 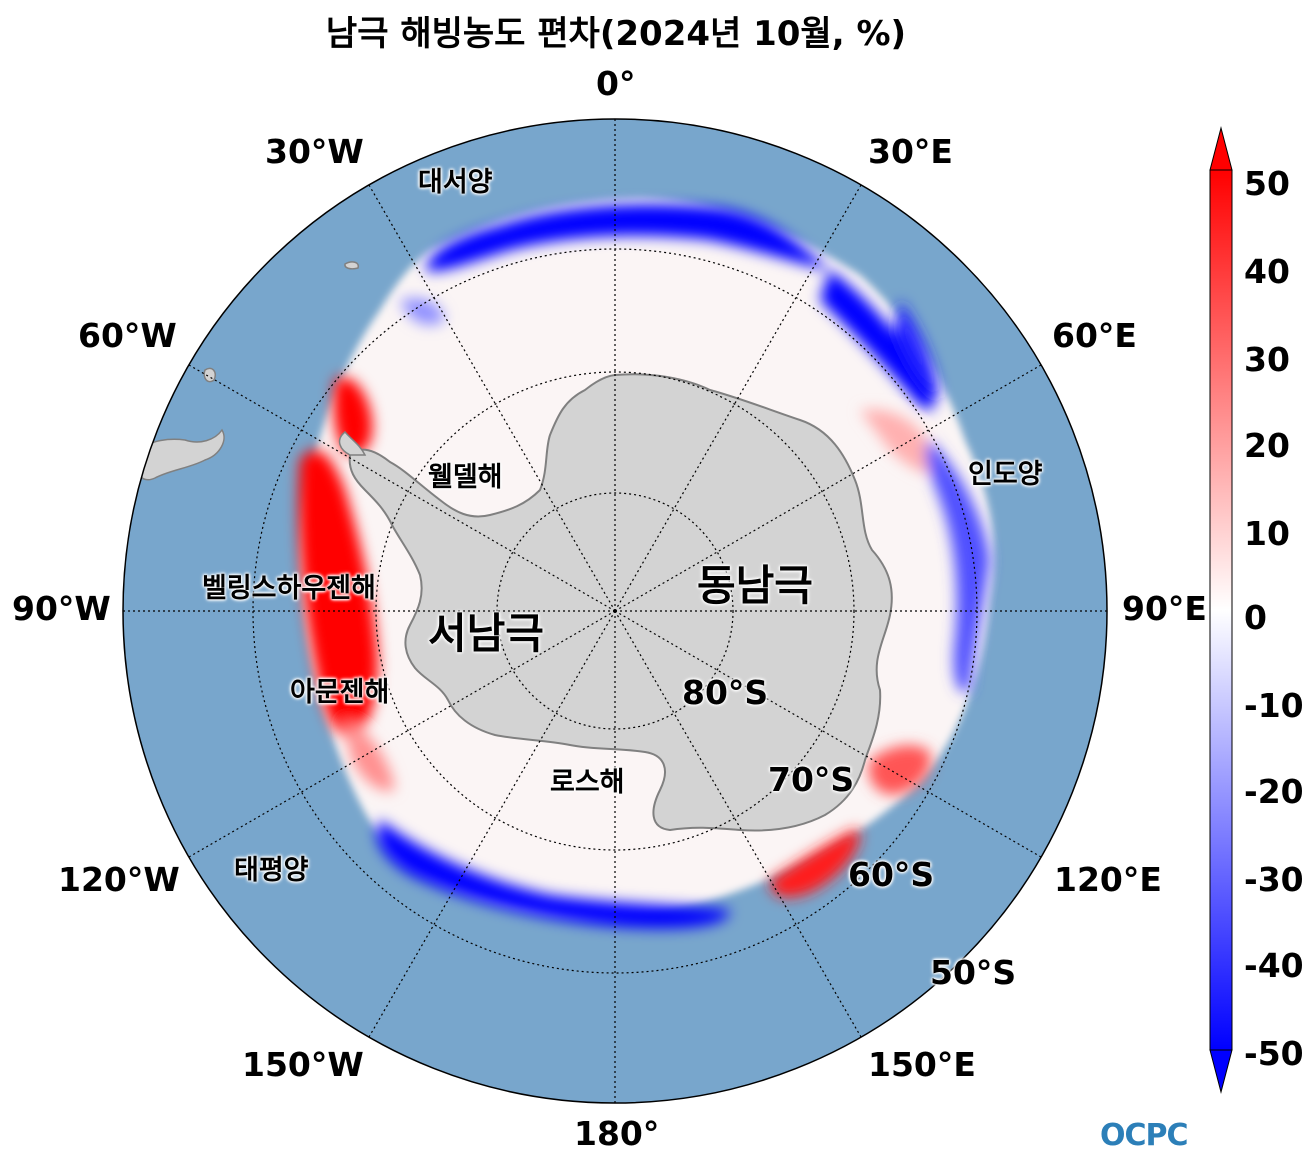 What do you see at coordinates (755, 585) in the screenshot?
I see `region-label-east-antarctica: 동남극` at bounding box center [755, 585].